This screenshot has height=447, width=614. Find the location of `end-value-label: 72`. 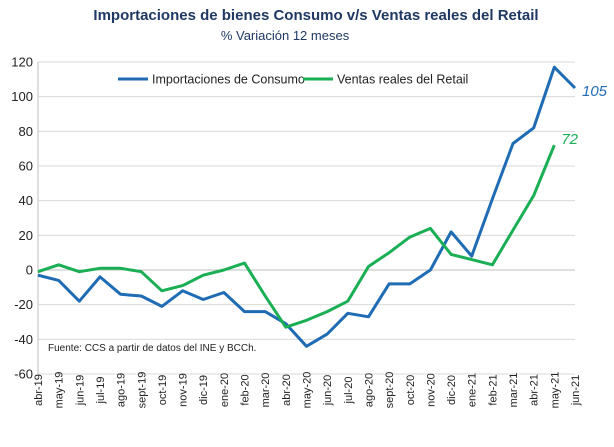

end-value-label: 72 is located at coordinates (569, 139).